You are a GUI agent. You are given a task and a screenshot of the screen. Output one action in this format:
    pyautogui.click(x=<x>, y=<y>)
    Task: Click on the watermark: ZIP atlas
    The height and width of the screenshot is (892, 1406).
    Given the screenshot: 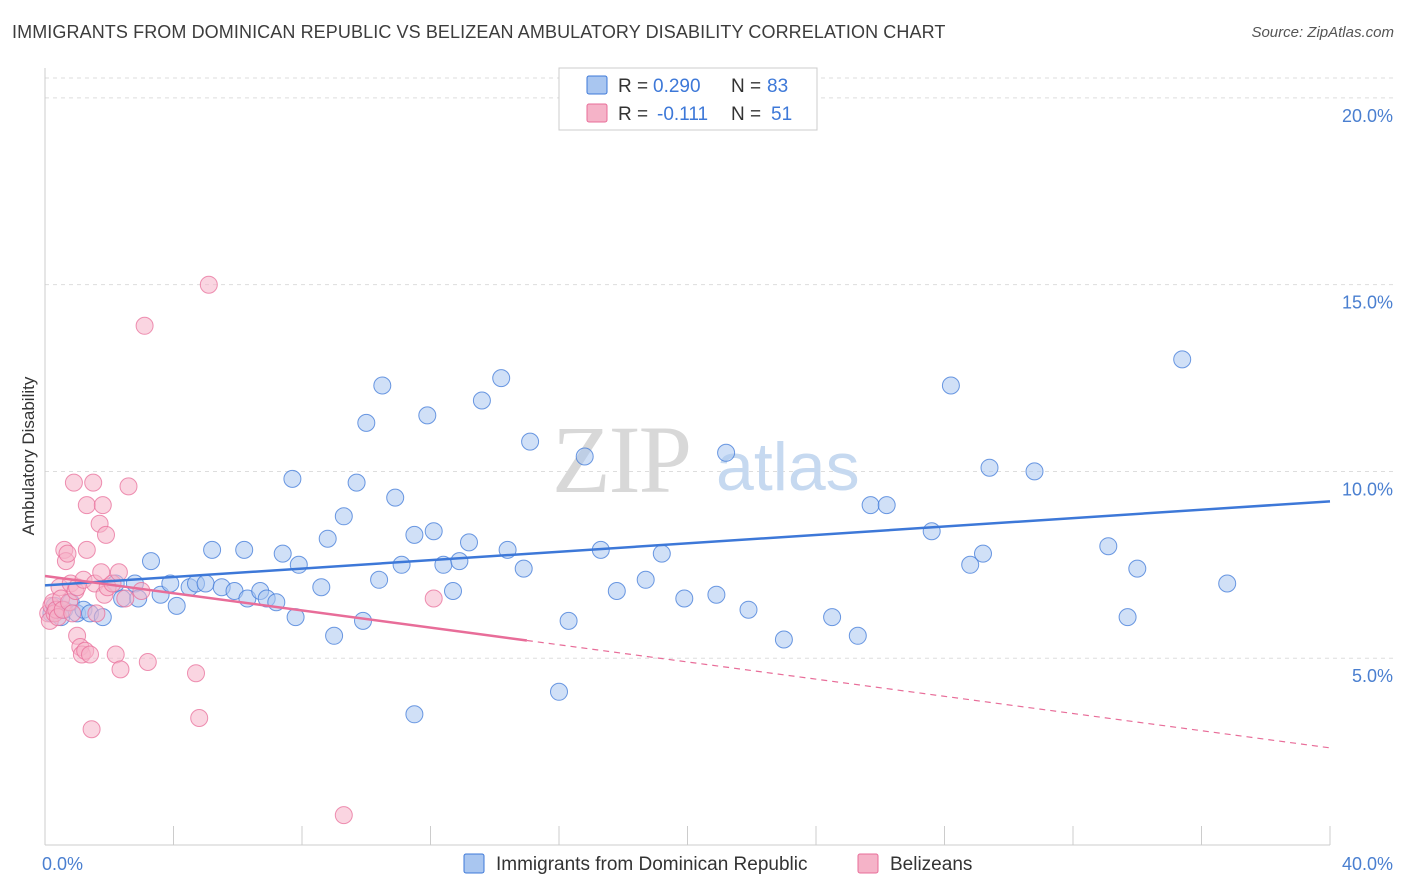 What is the action you would take?
    pyautogui.click(x=706, y=459)
    